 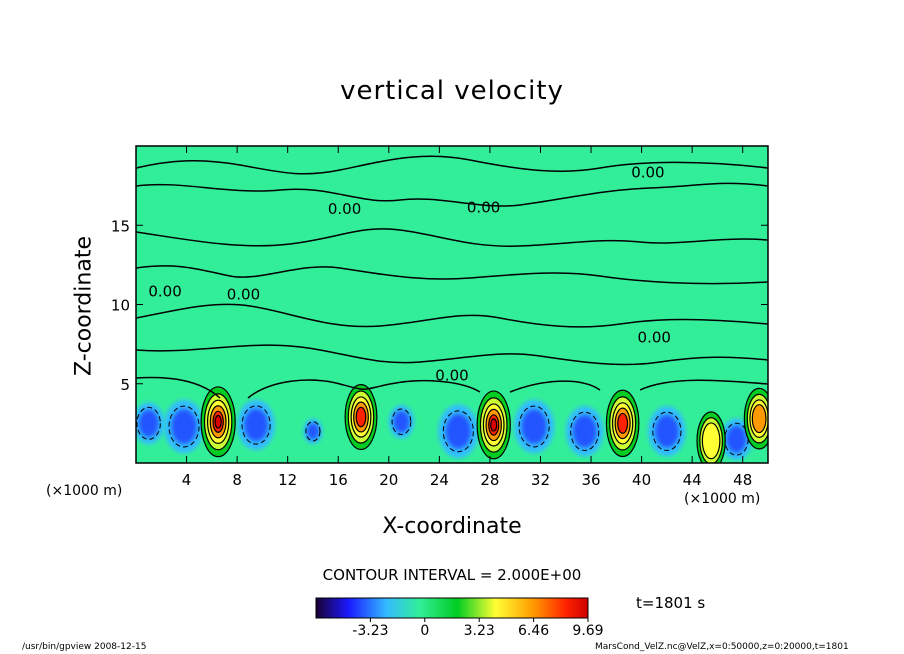 I want to click on x-tick-label: 24, so click(x=439, y=480).